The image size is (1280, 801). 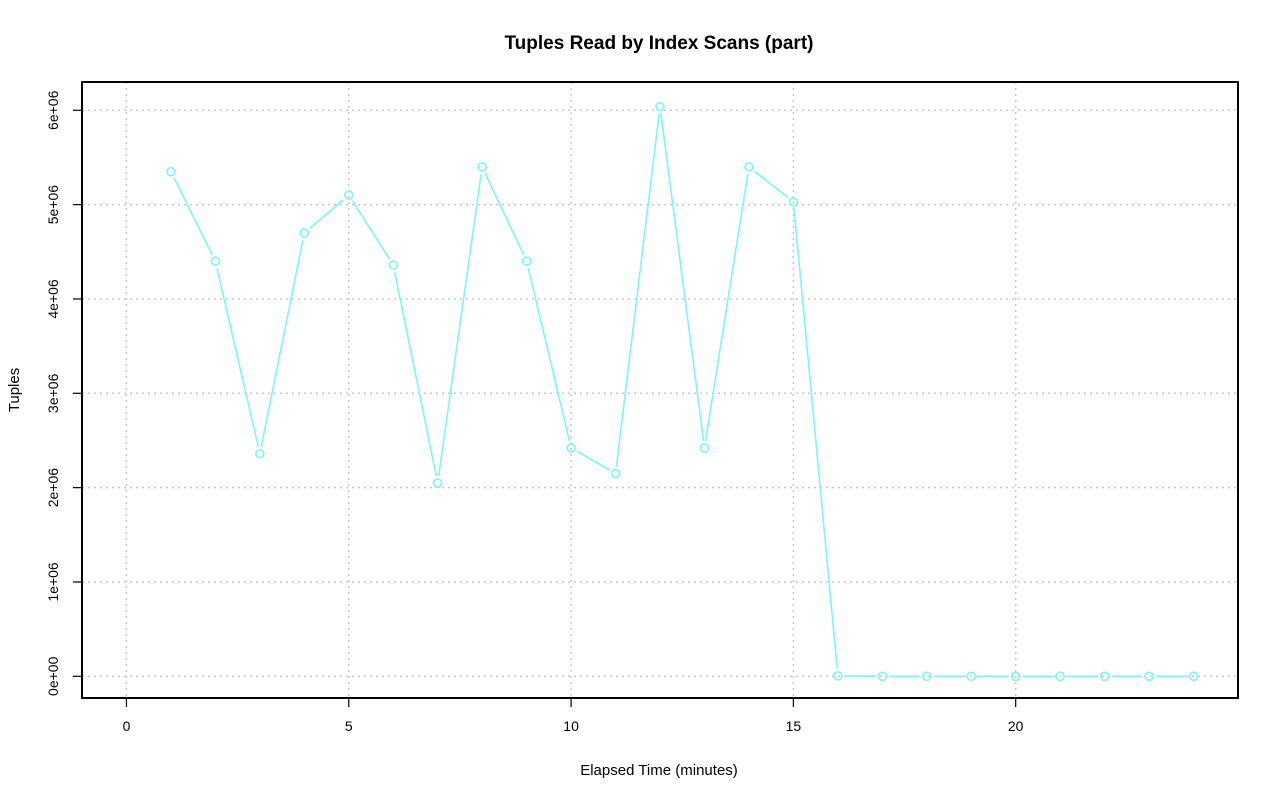 I want to click on x-tick-label: 0, so click(x=127, y=726).